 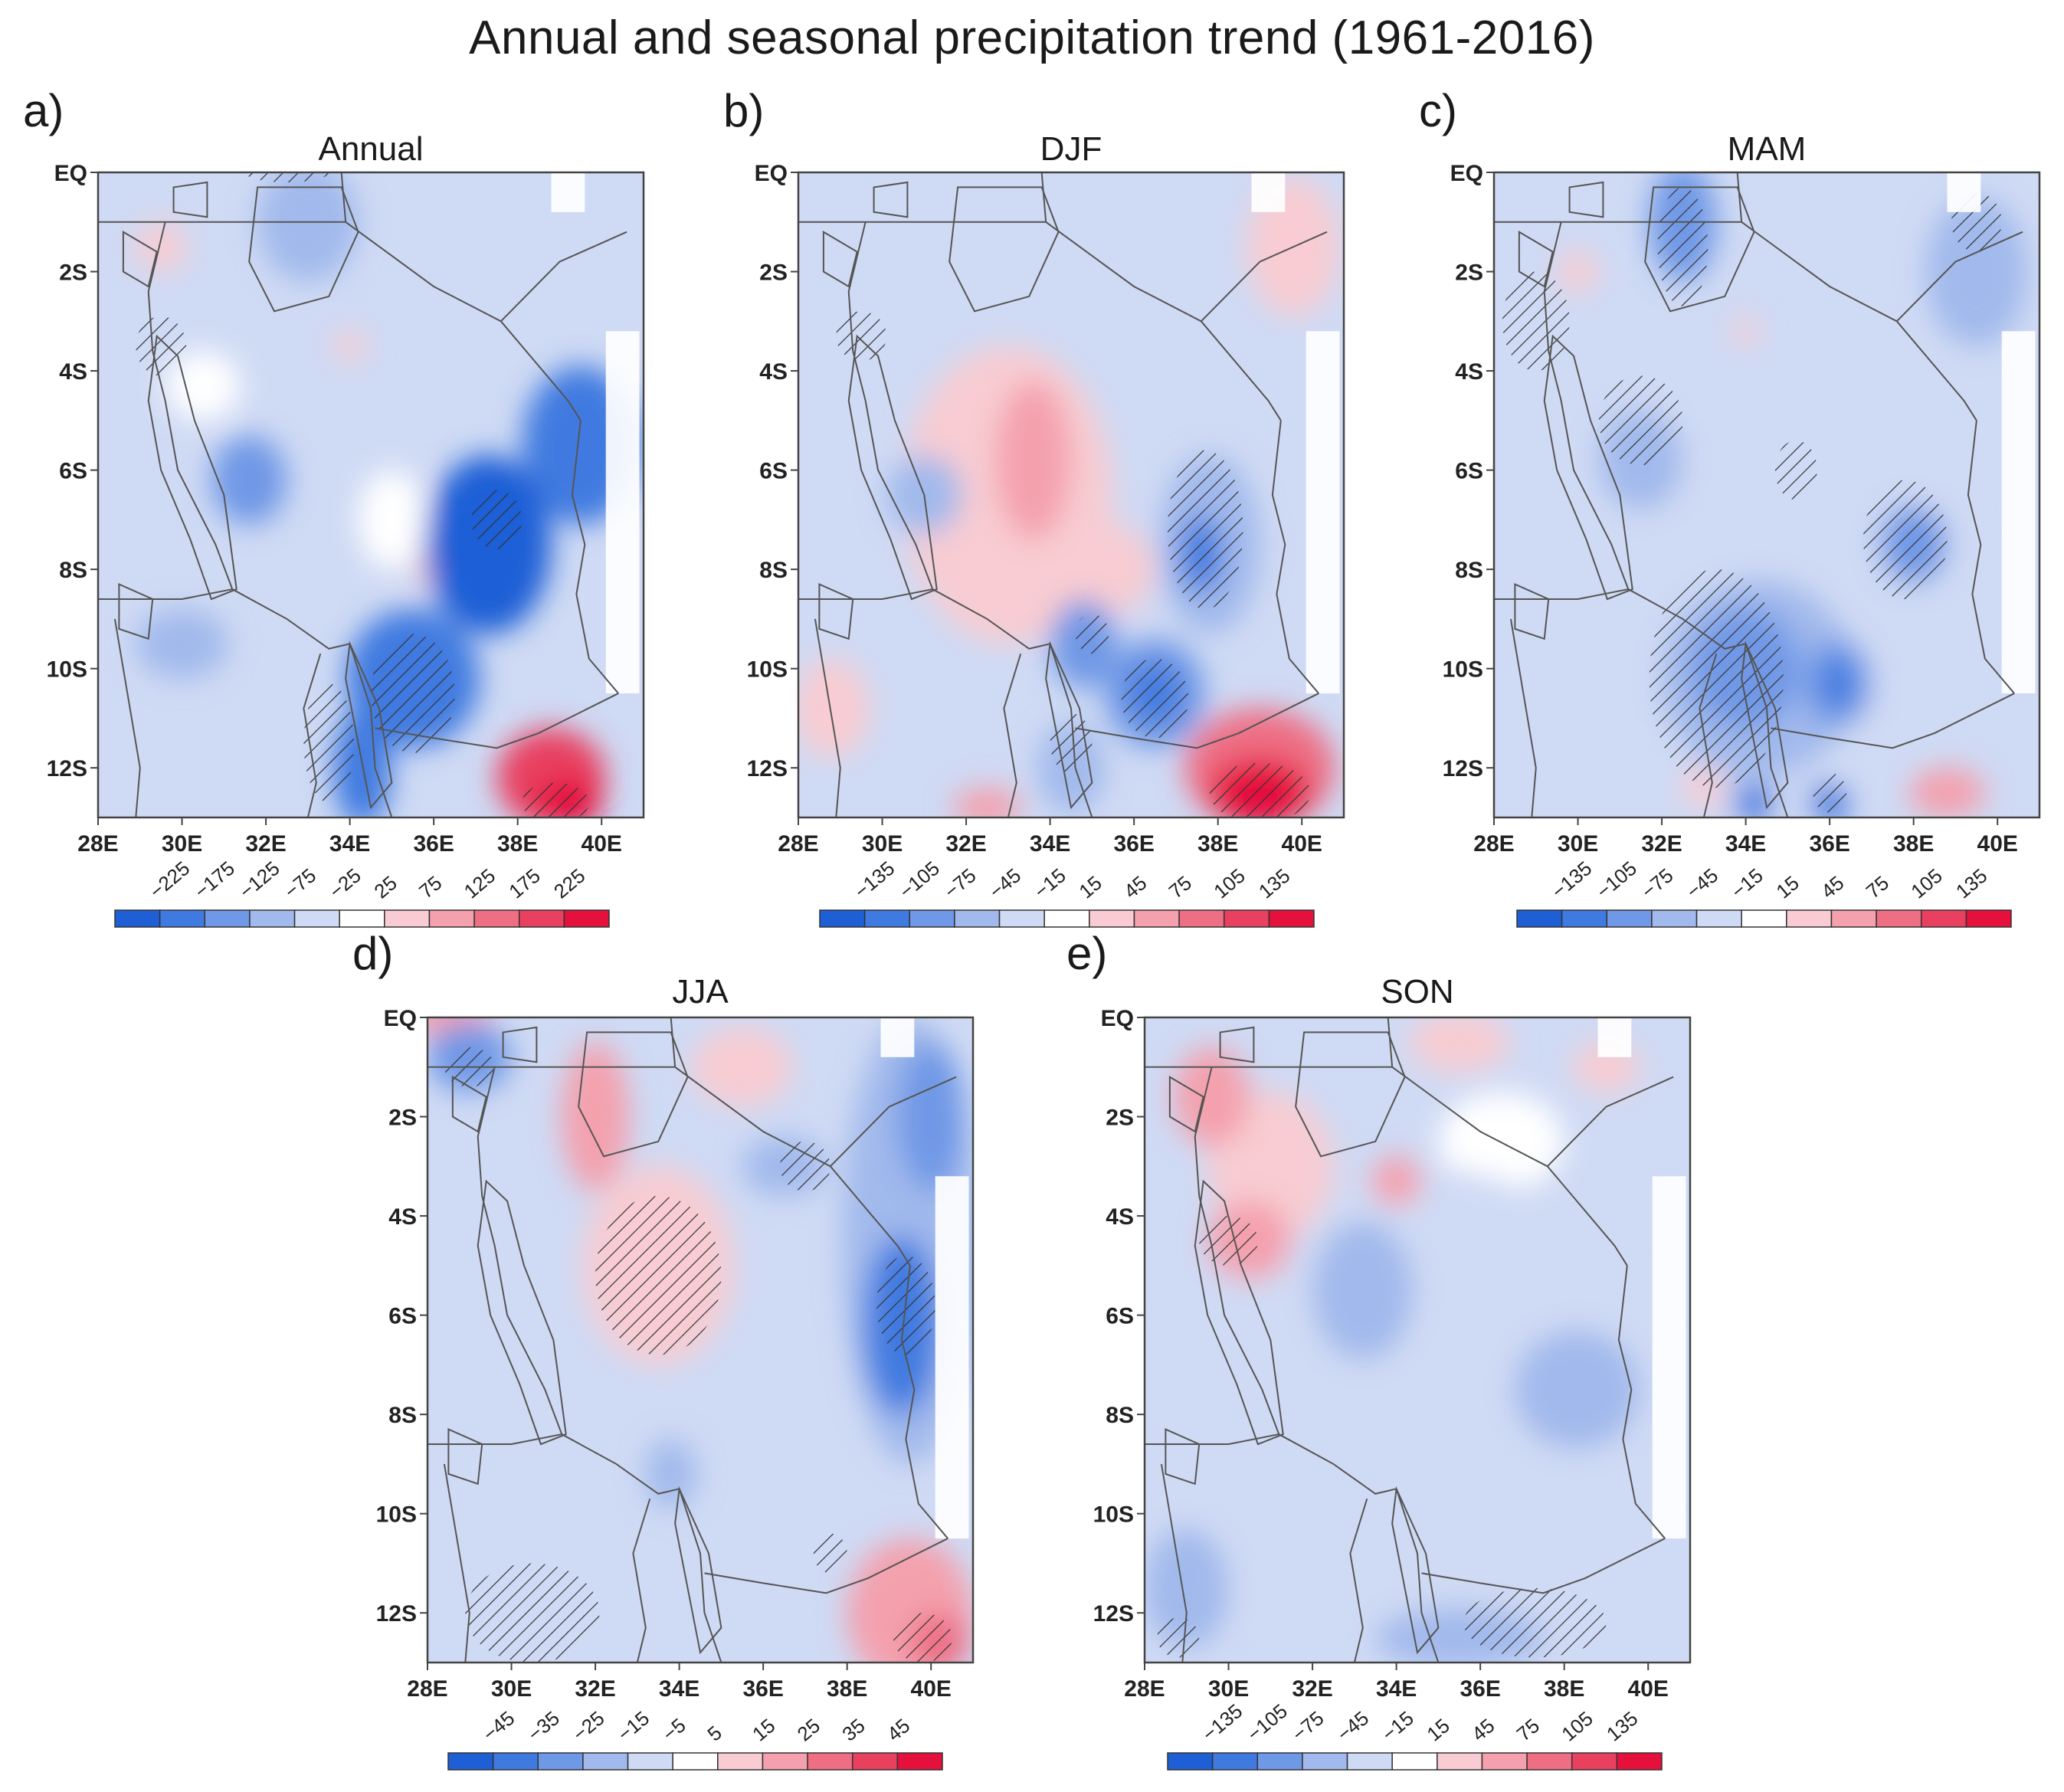 I want to click on panel-e-letter: e), so click(x=1087, y=954).